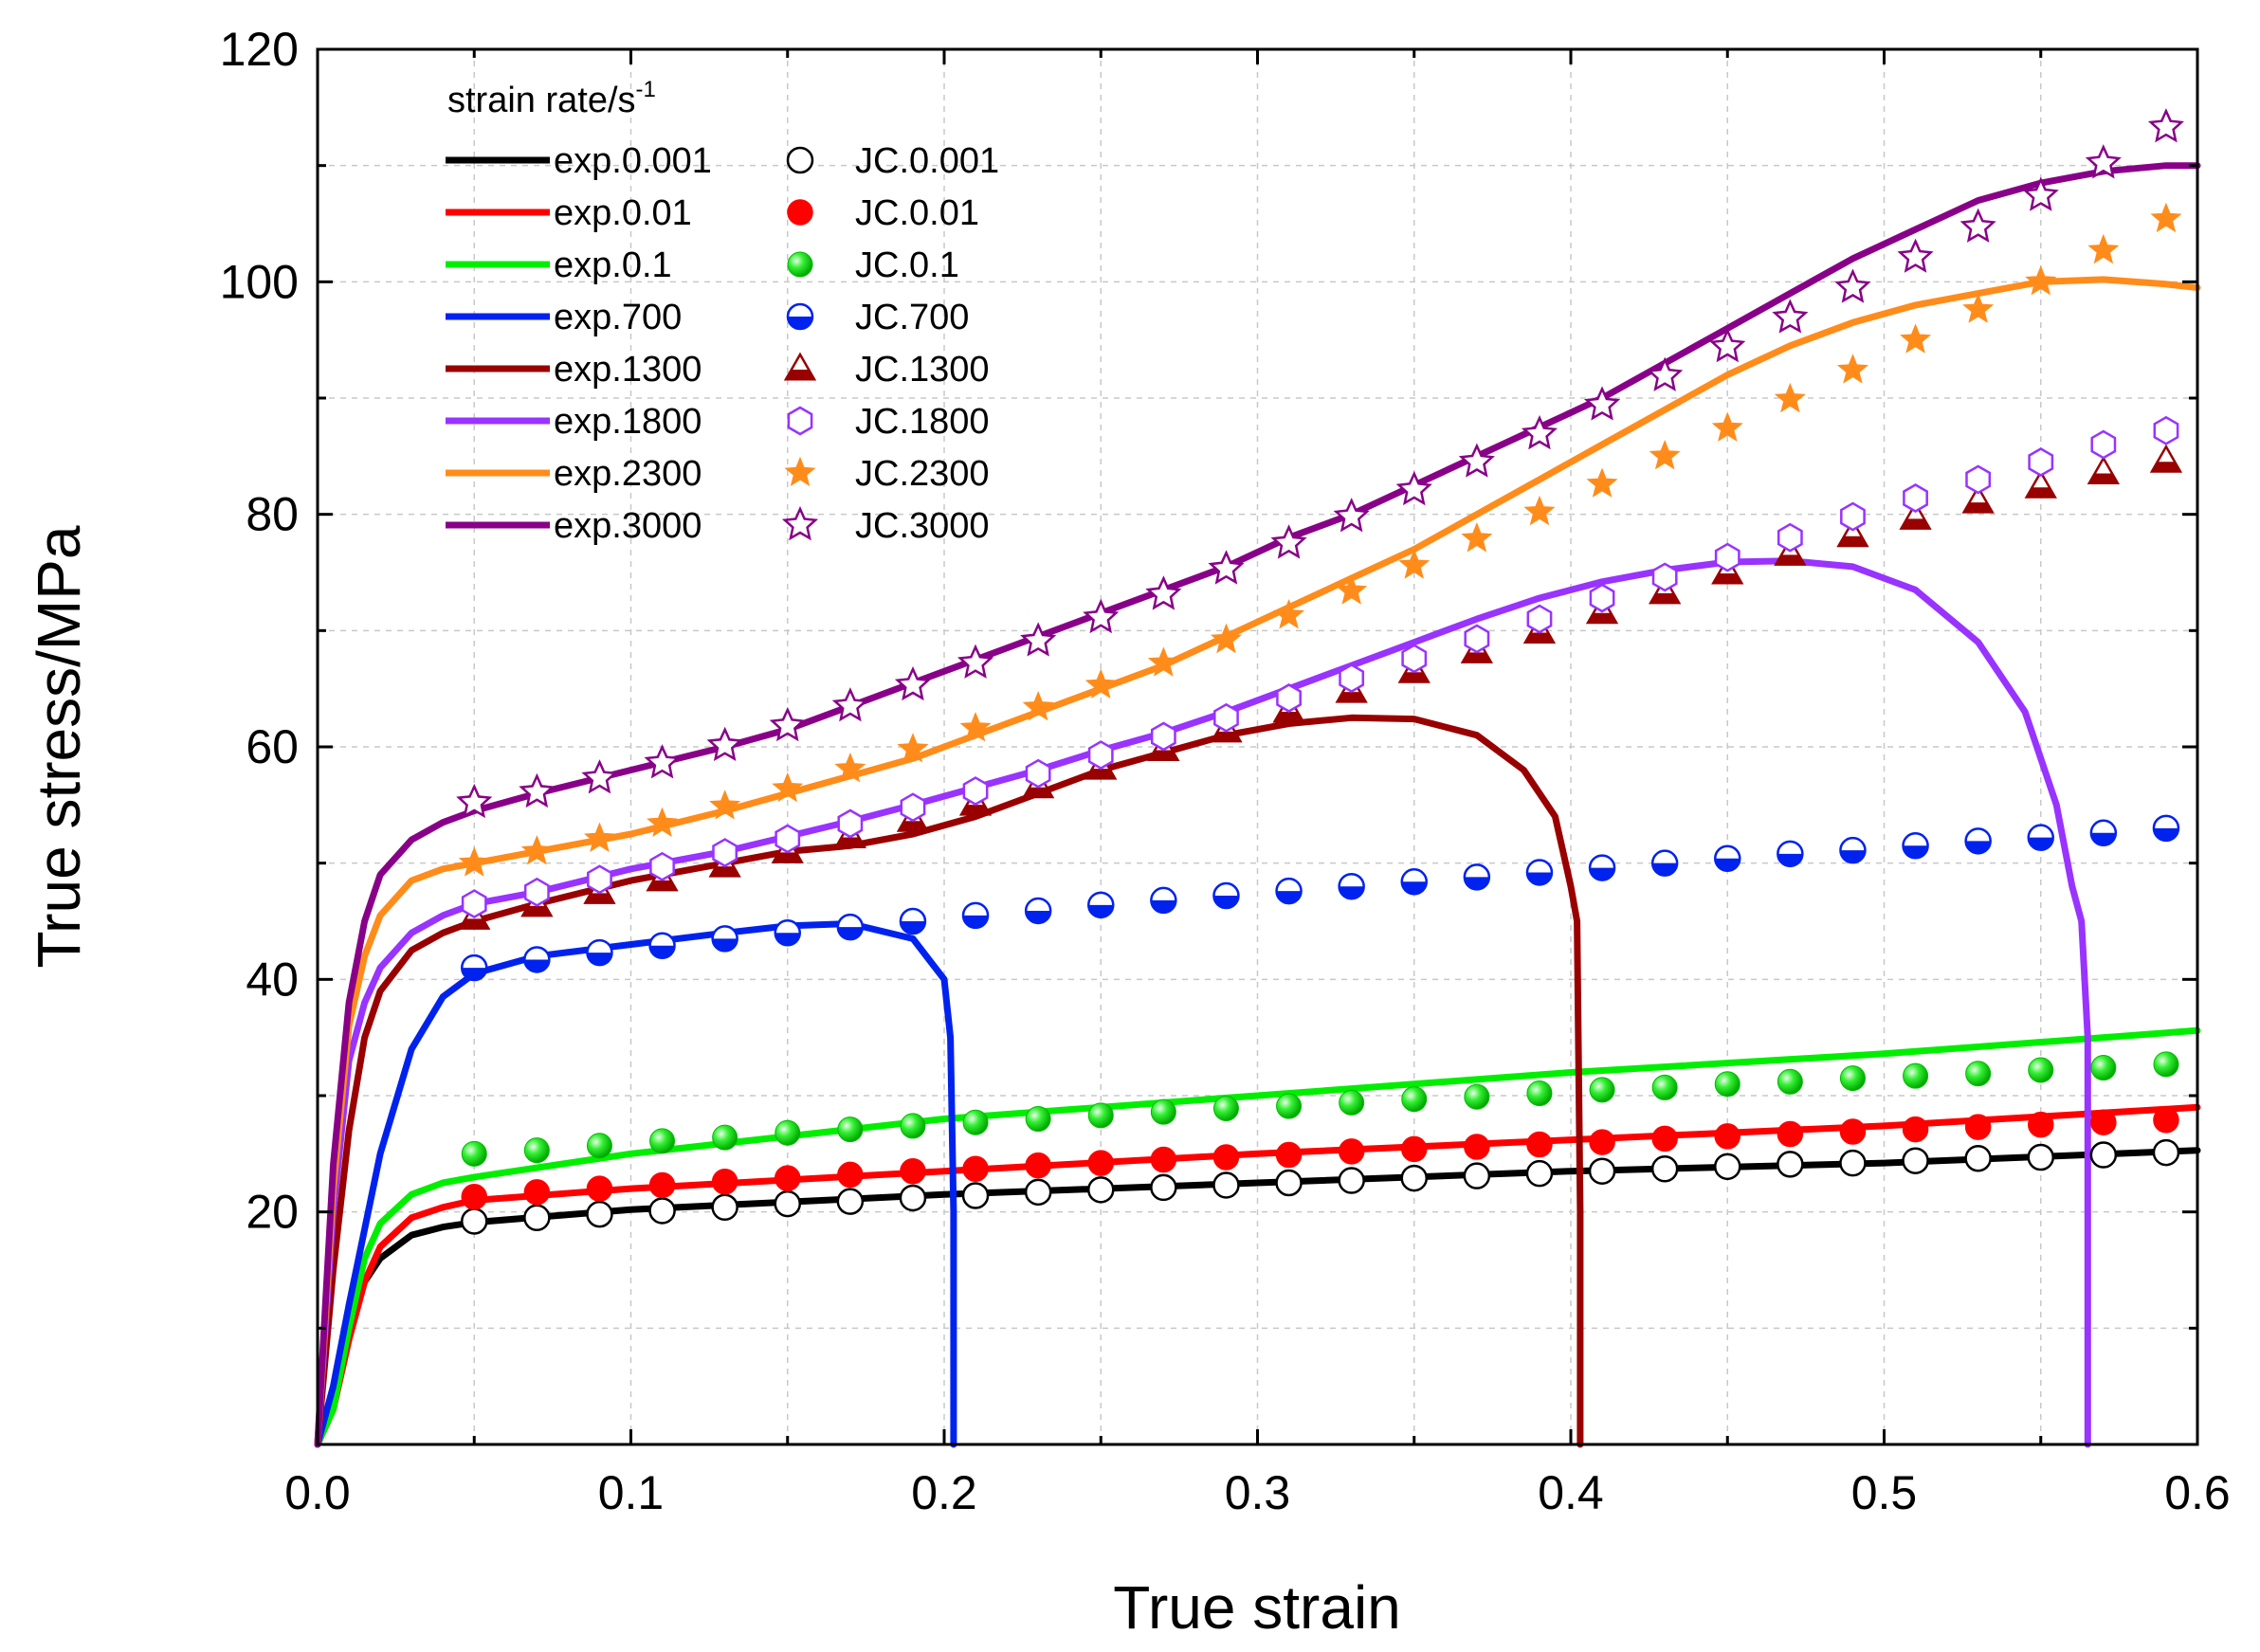 Image resolution: width=2260 pixels, height=1652 pixels. I want to click on x-tick-label: 0.0, so click(318, 1493).